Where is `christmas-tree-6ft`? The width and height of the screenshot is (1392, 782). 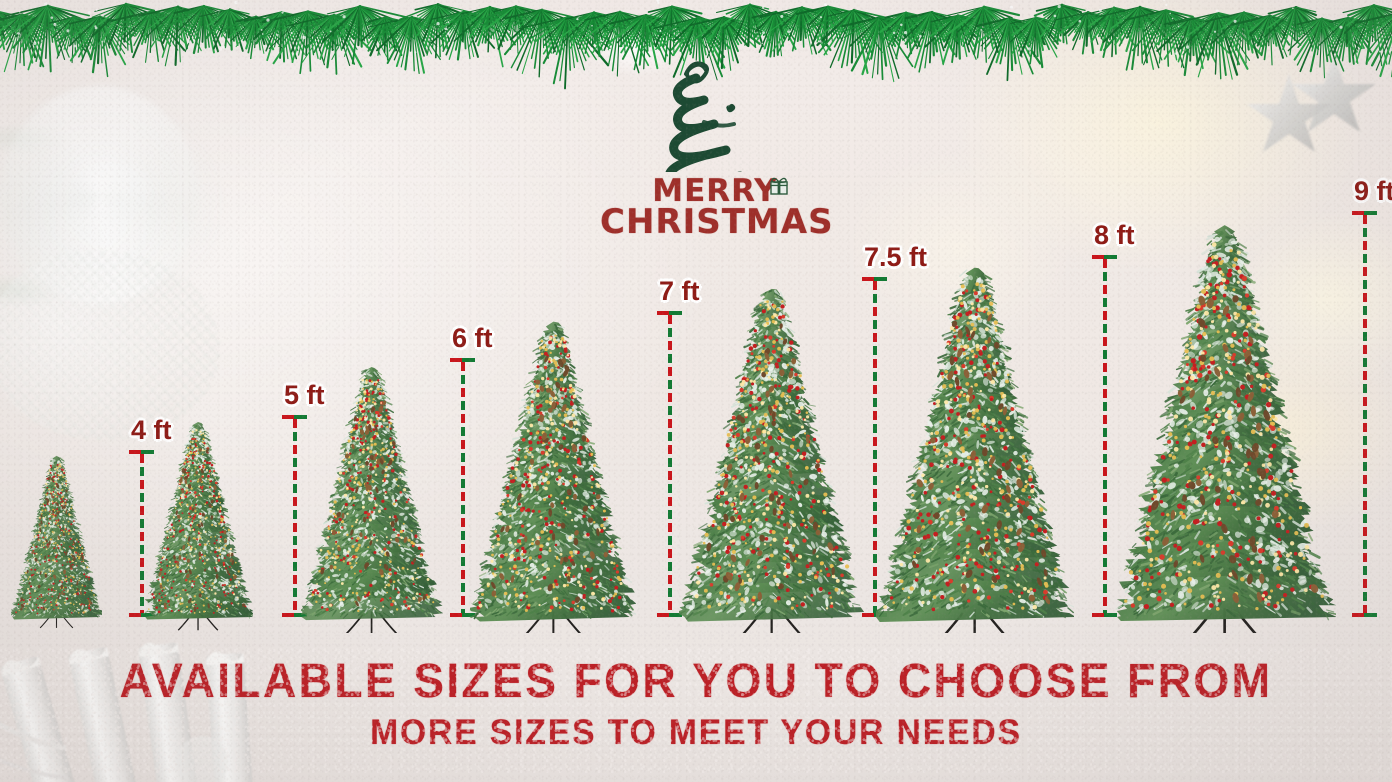
christmas-tree-6ft is located at coordinates (372, 495).